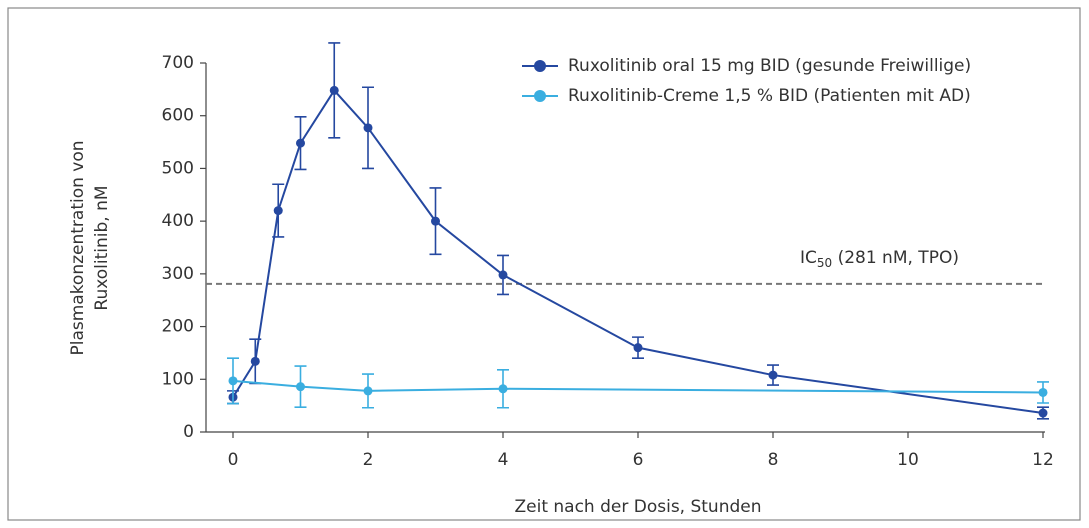  I want to click on x-tick-label: 10, so click(908, 460).